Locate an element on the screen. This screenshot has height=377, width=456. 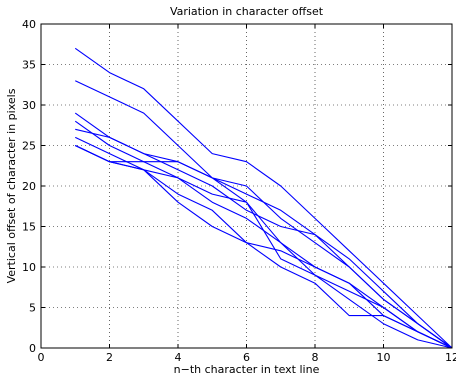
y-axis-label: Vertical offset of character in pixels is located at coordinates (11, 185).